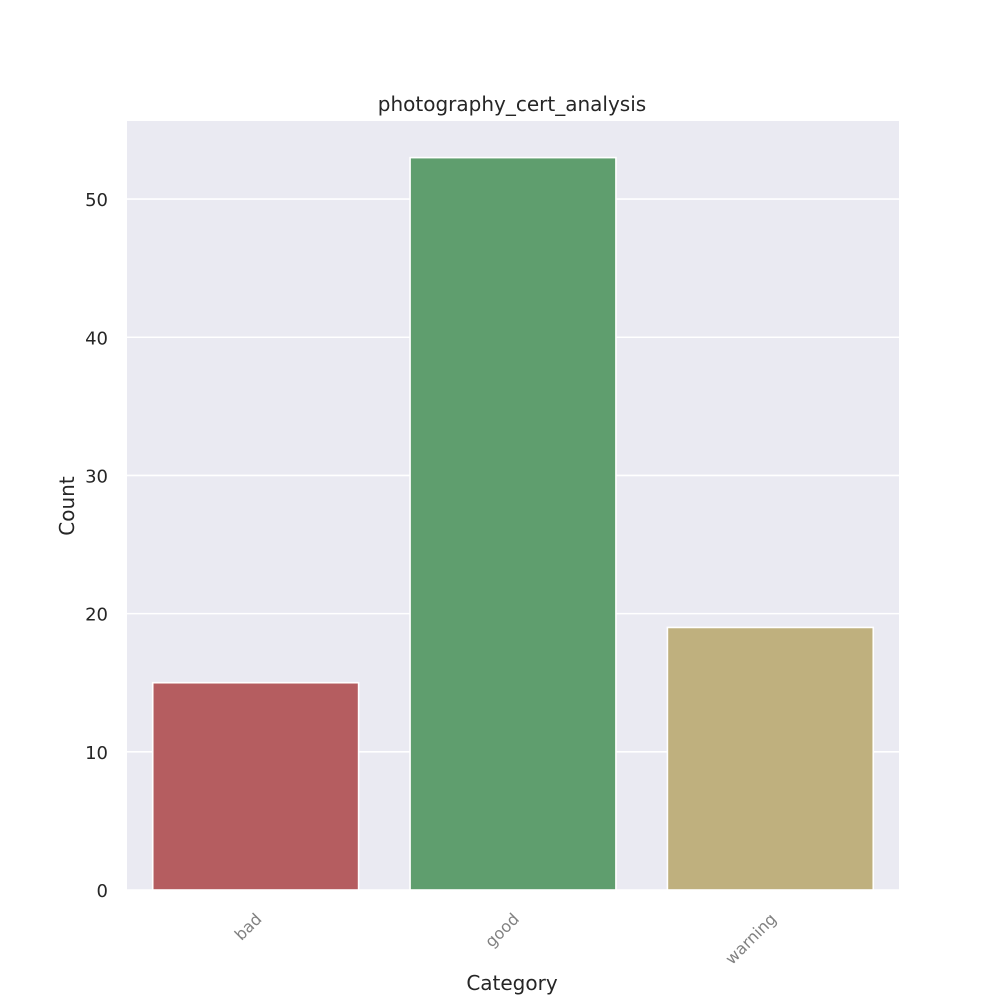  I want to click on x-tick-label: warning, so click(750, 938).